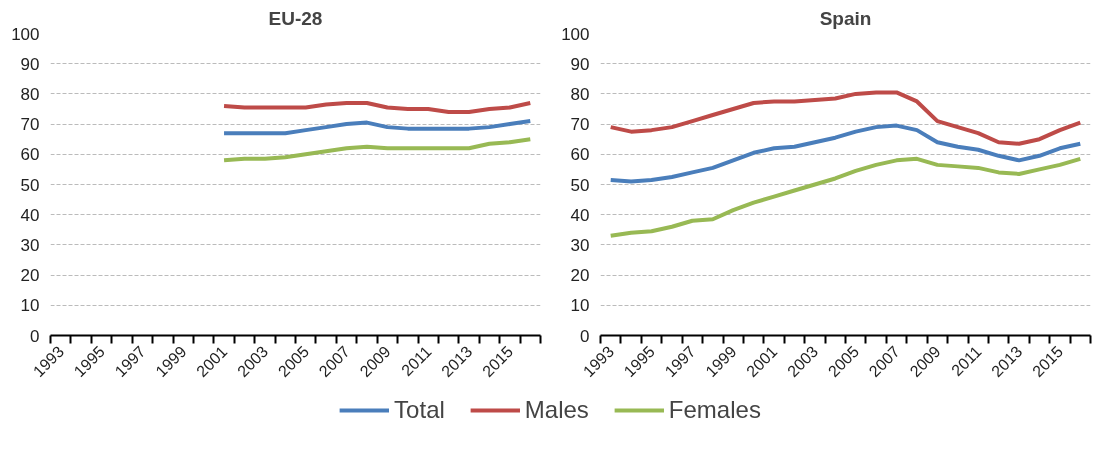 Image resolution: width=1108 pixels, height=455 pixels. I want to click on legend-label: Total, so click(419, 410).